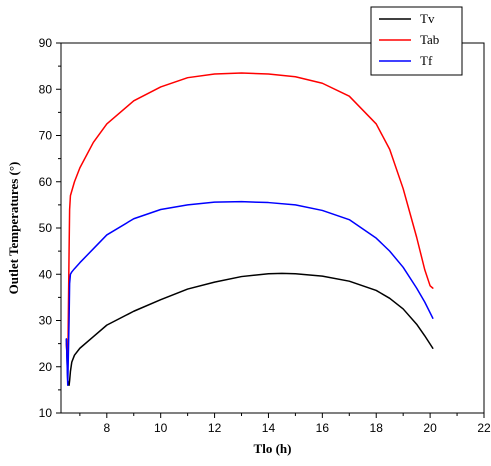 The height and width of the screenshot is (466, 491). Describe the element at coordinates (427, 18) in the screenshot. I see `legend-label-tv: Tv` at that location.